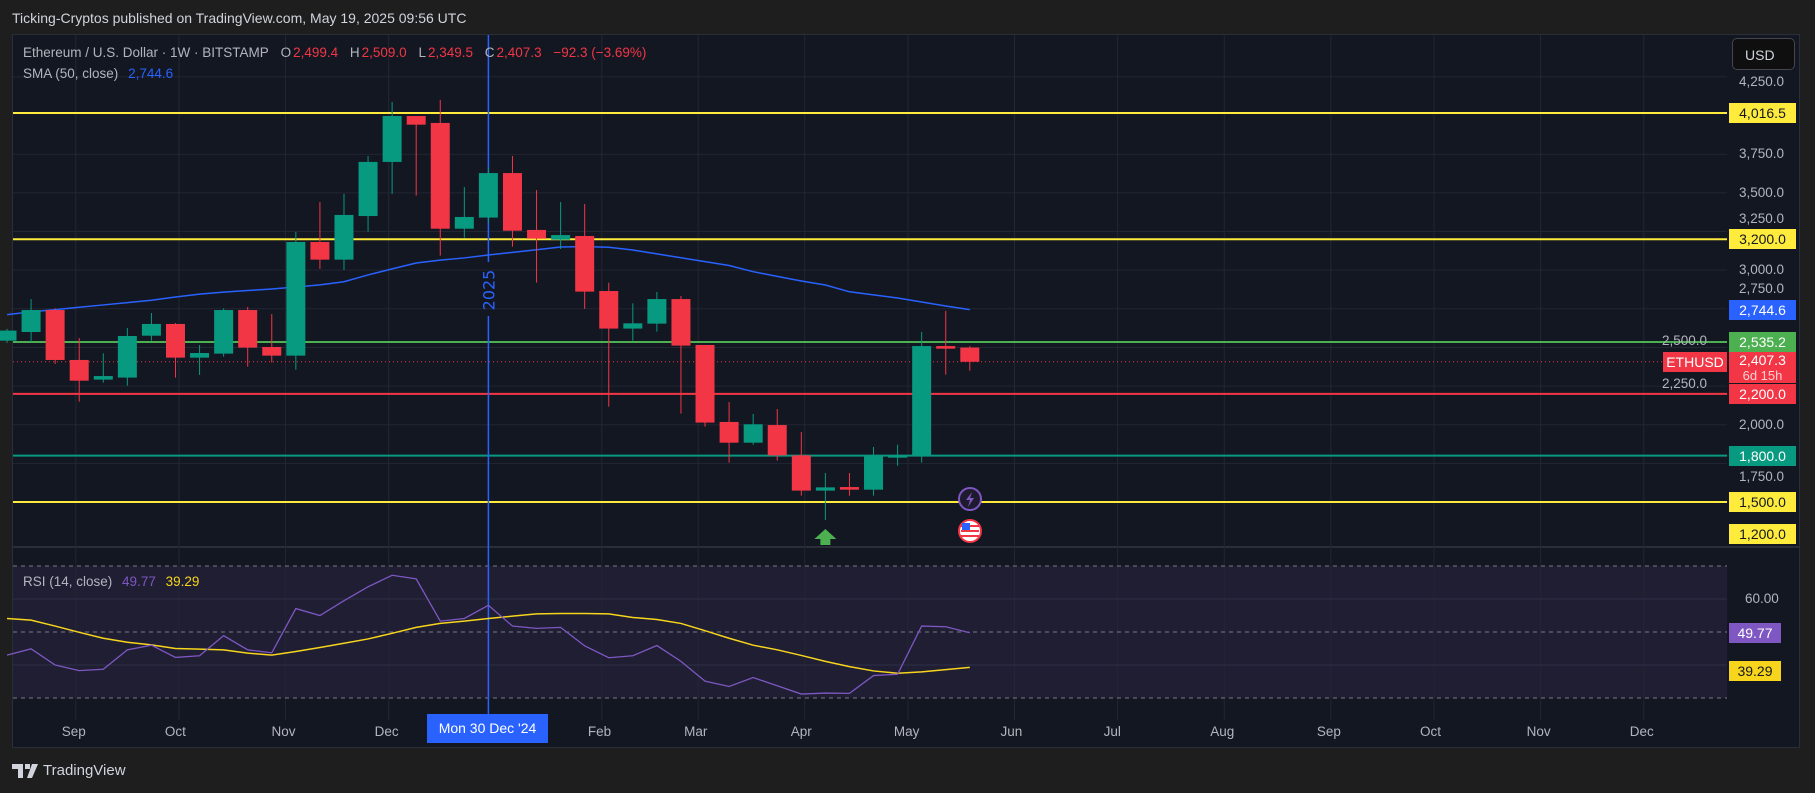  What do you see at coordinates (966, 526) in the screenshot?
I see `flag-canton` at bounding box center [966, 526].